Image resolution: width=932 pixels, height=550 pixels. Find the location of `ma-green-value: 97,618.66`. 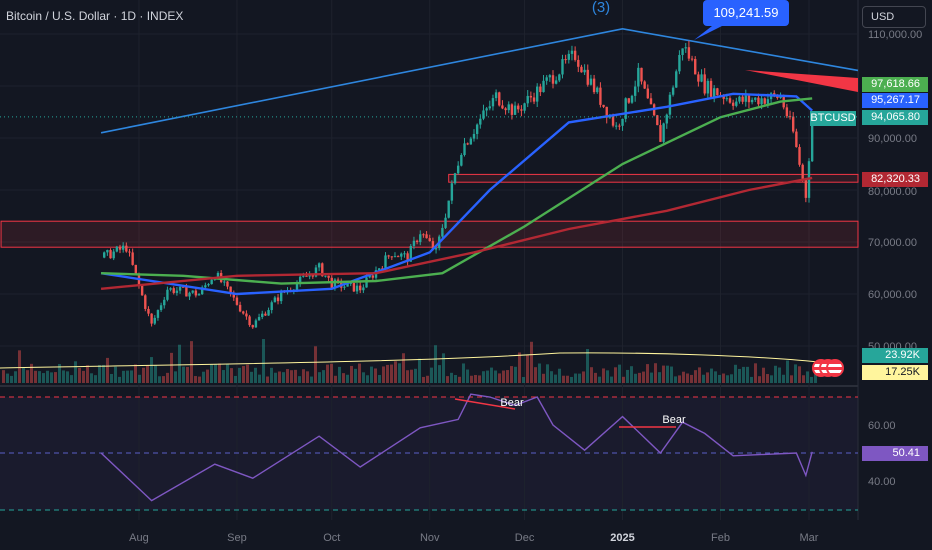

ma-green-value: 97,618.66 is located at coordinates (895, 84).